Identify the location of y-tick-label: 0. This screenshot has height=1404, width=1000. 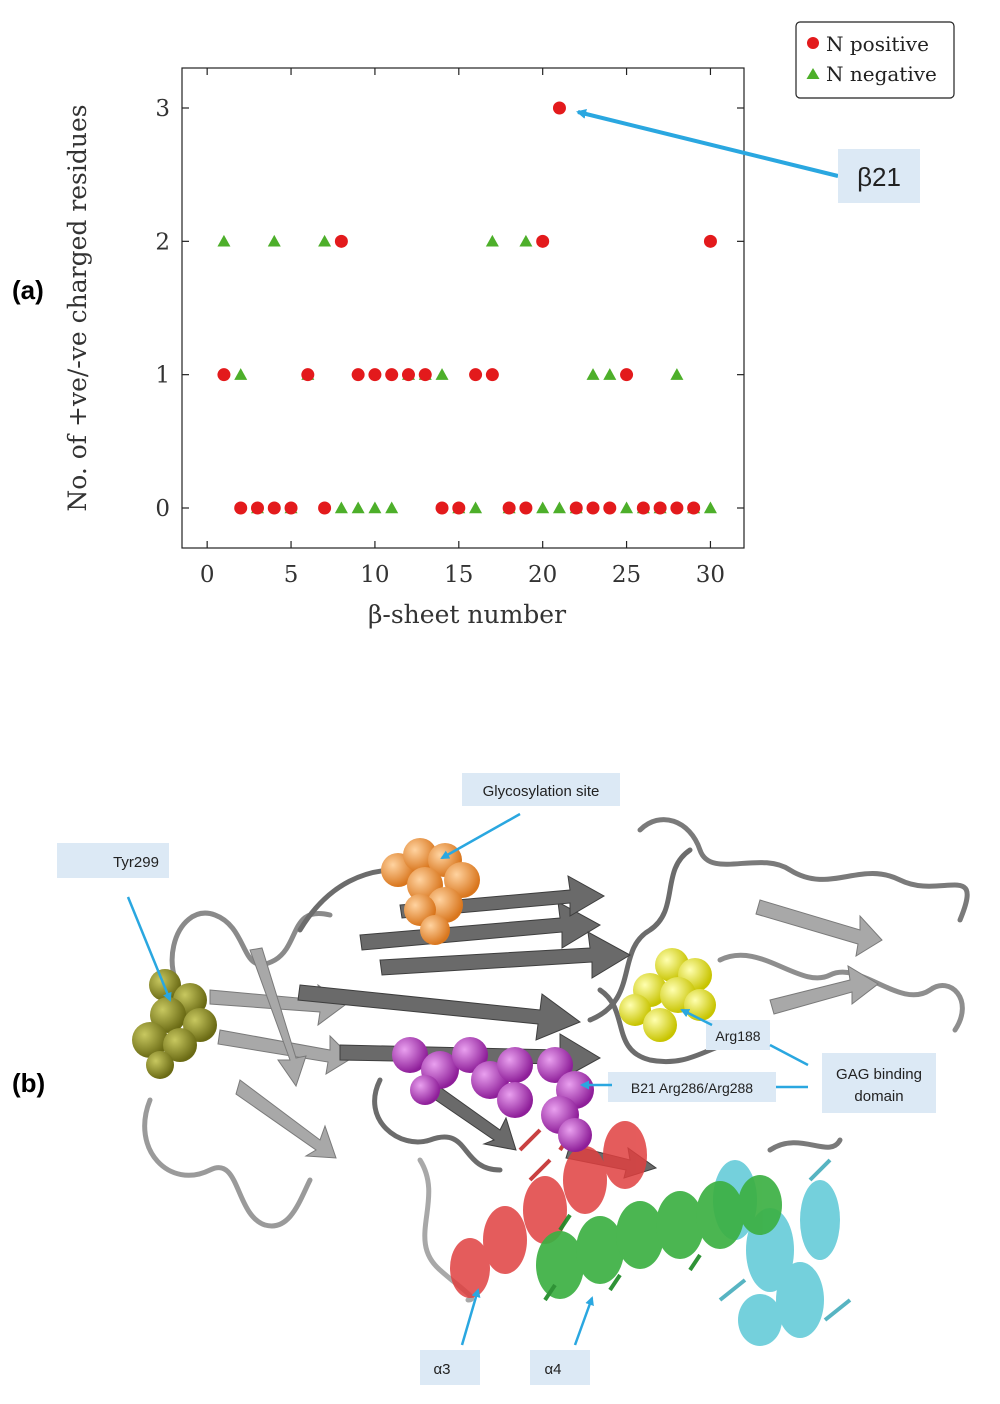
(162, 509).